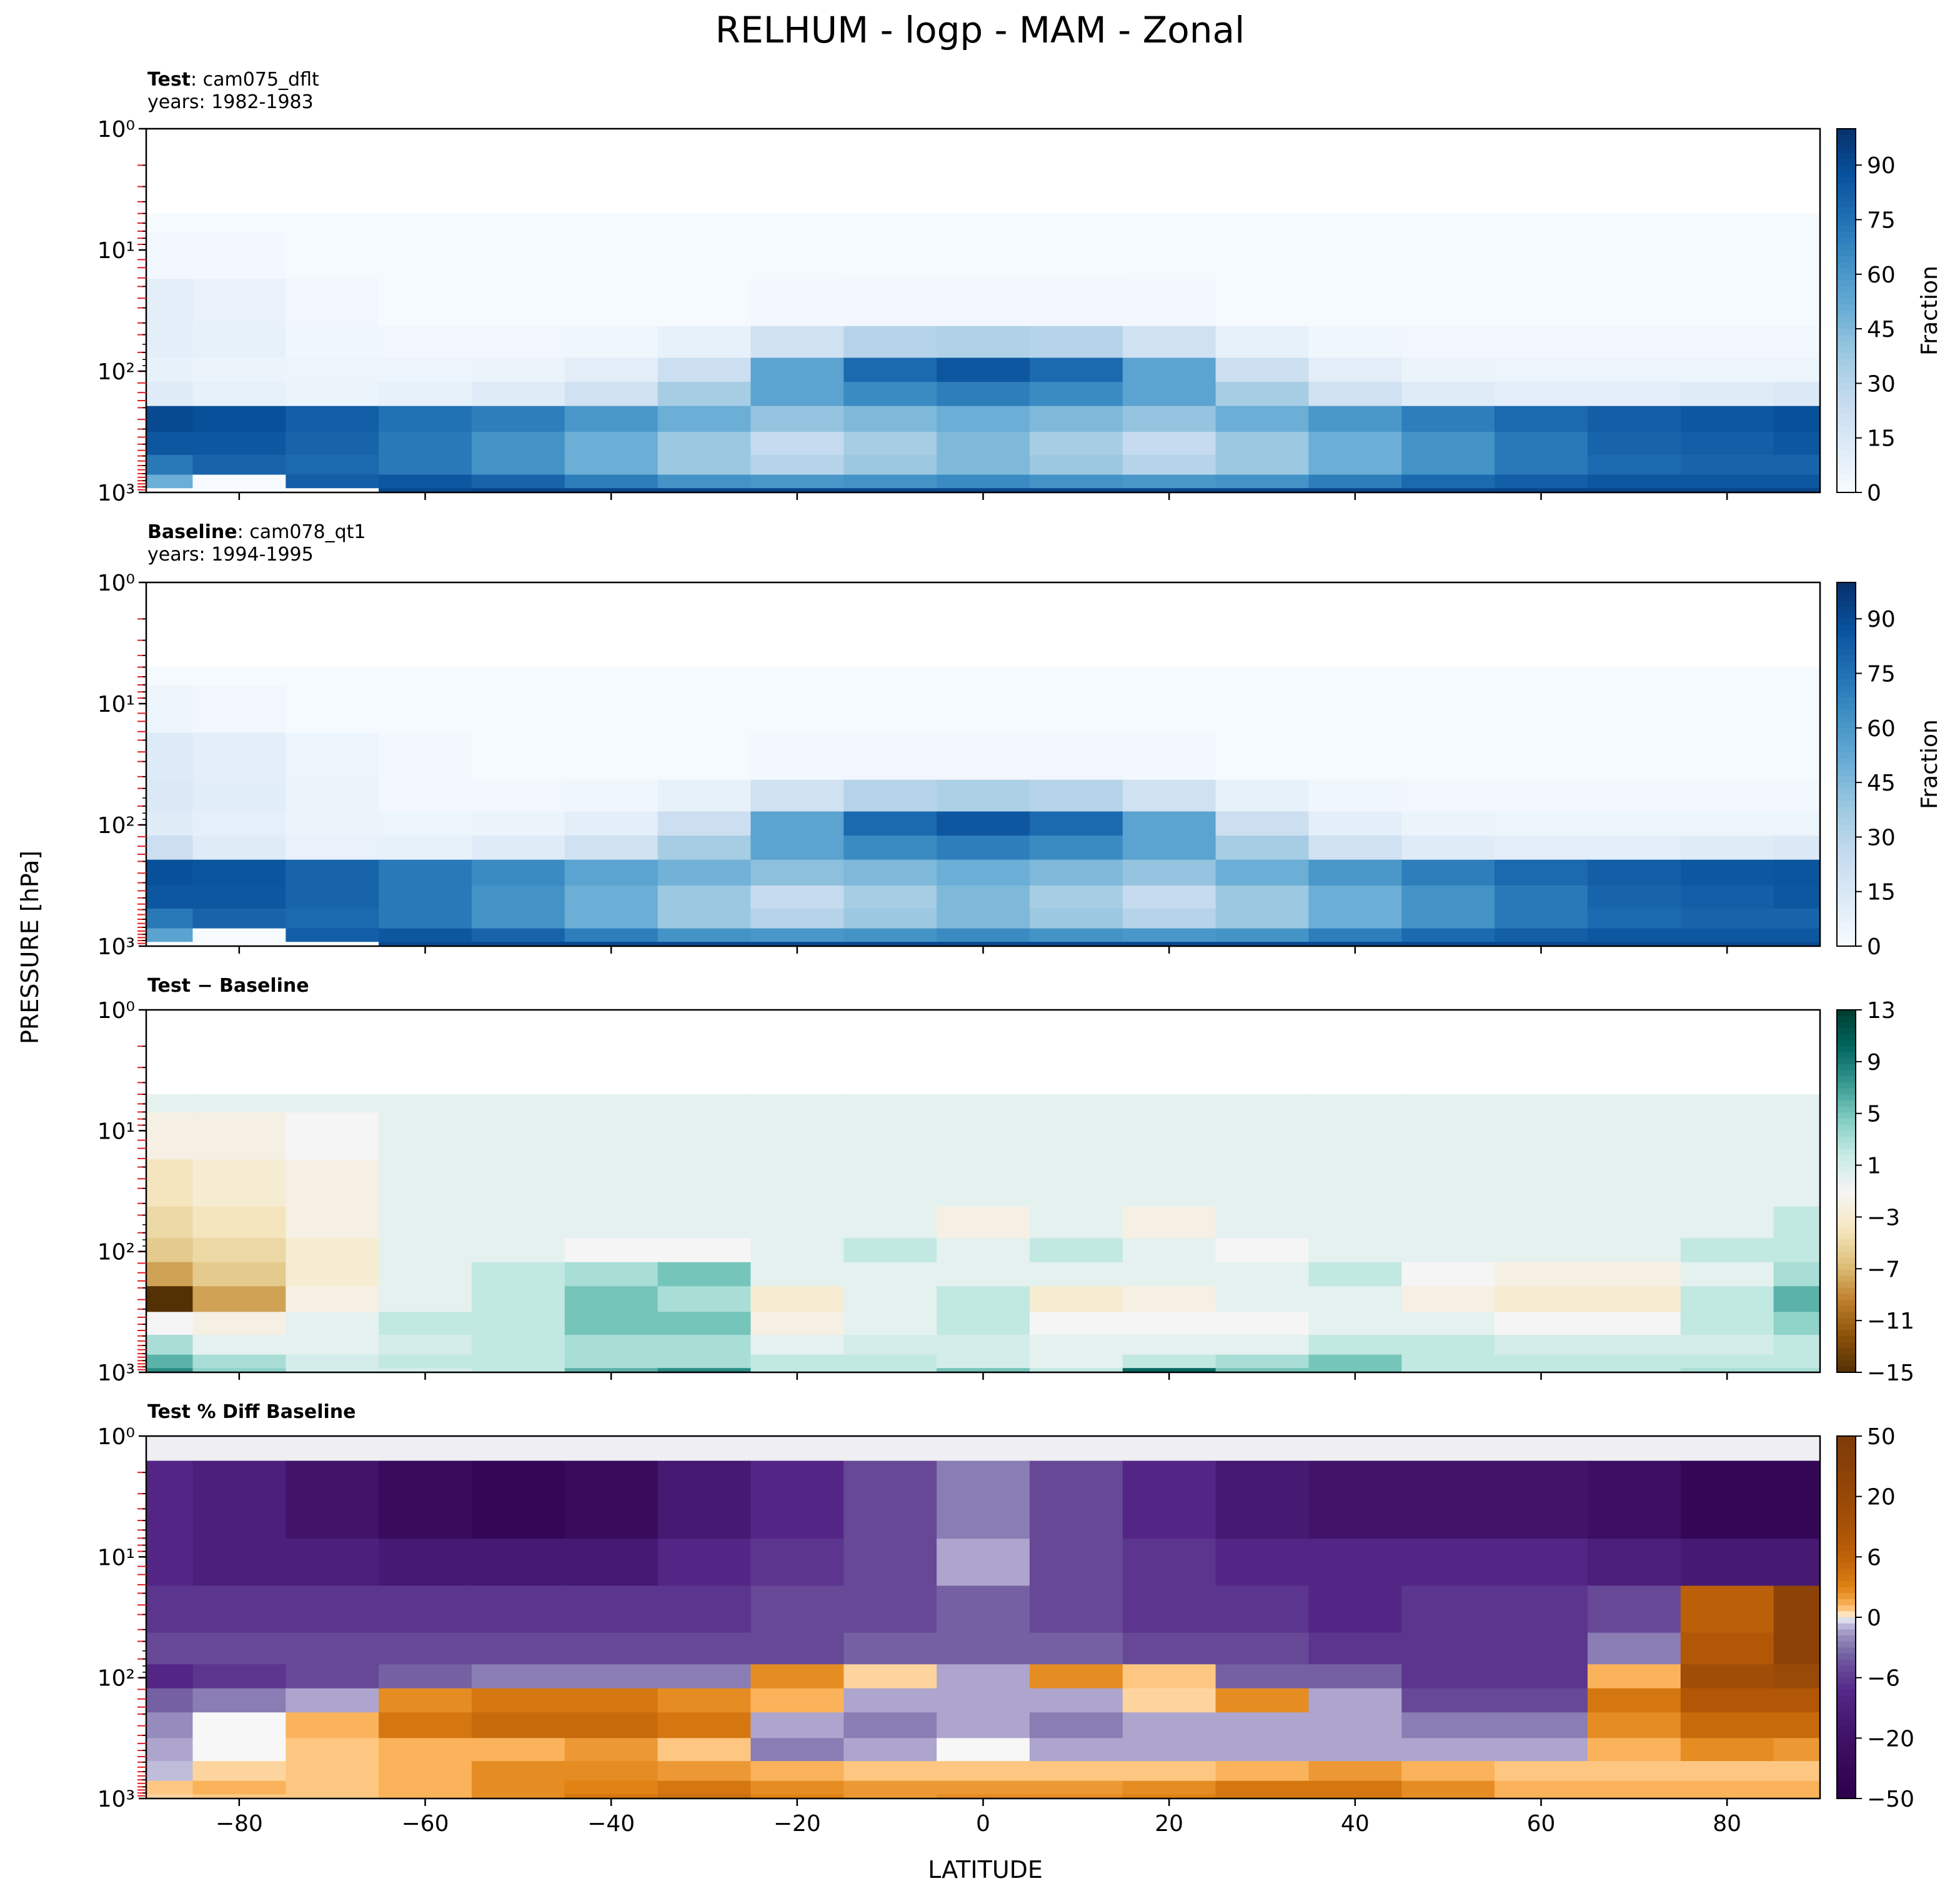 Image resolution: width=1960 pixels, height=1896 pixels. Describe the element at coordinates (1881, 1437) in the screenshot. I see `colorbar-tick-label: 50` at that location.